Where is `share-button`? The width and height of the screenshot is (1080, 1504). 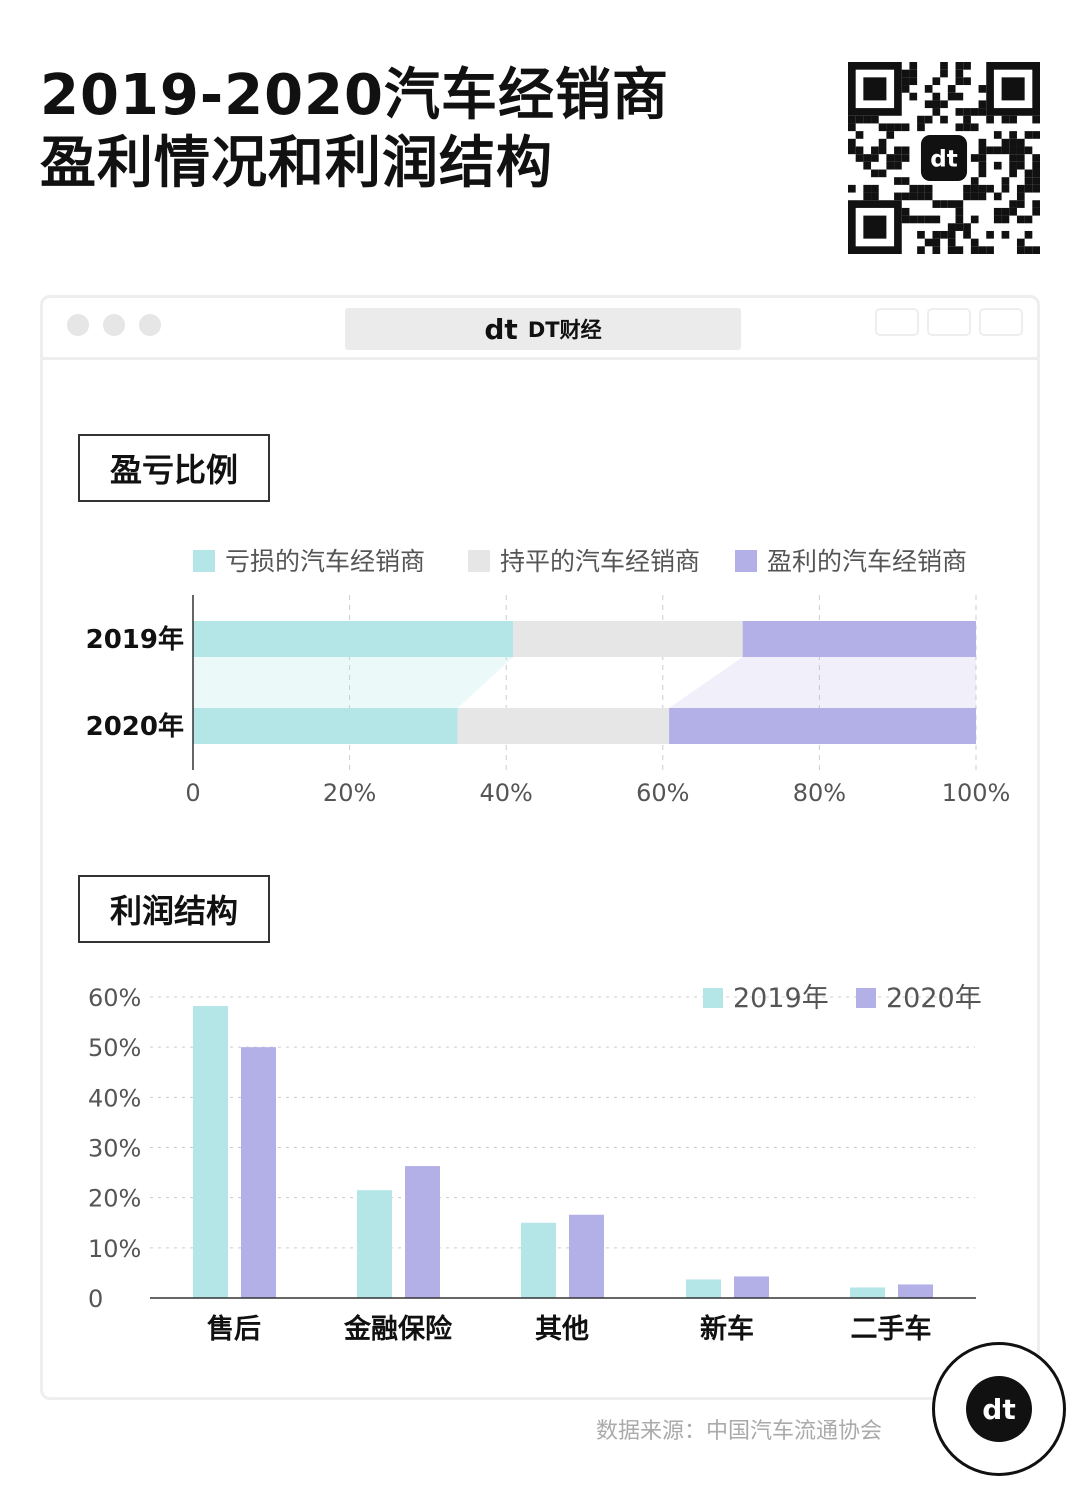 share-button is located at coordinates (949, 322).